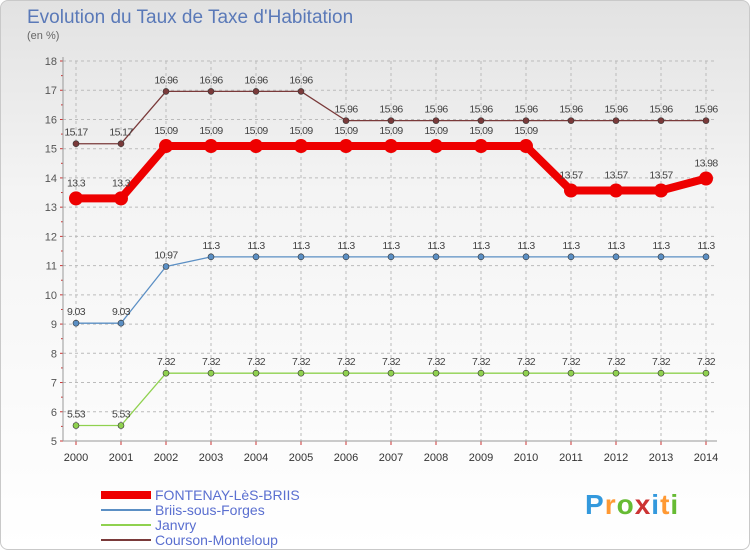  I want to click on legend-label: FONTENAY-LèS-BRIIS, so click(227, 495).